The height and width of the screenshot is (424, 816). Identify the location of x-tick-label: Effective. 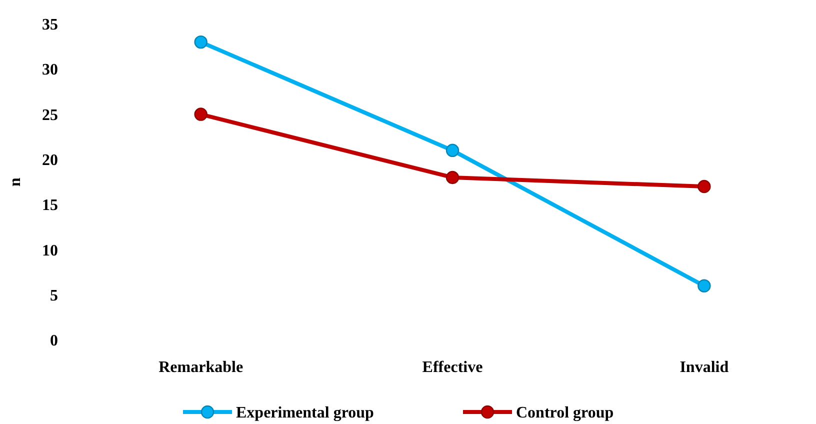
(452, 367).